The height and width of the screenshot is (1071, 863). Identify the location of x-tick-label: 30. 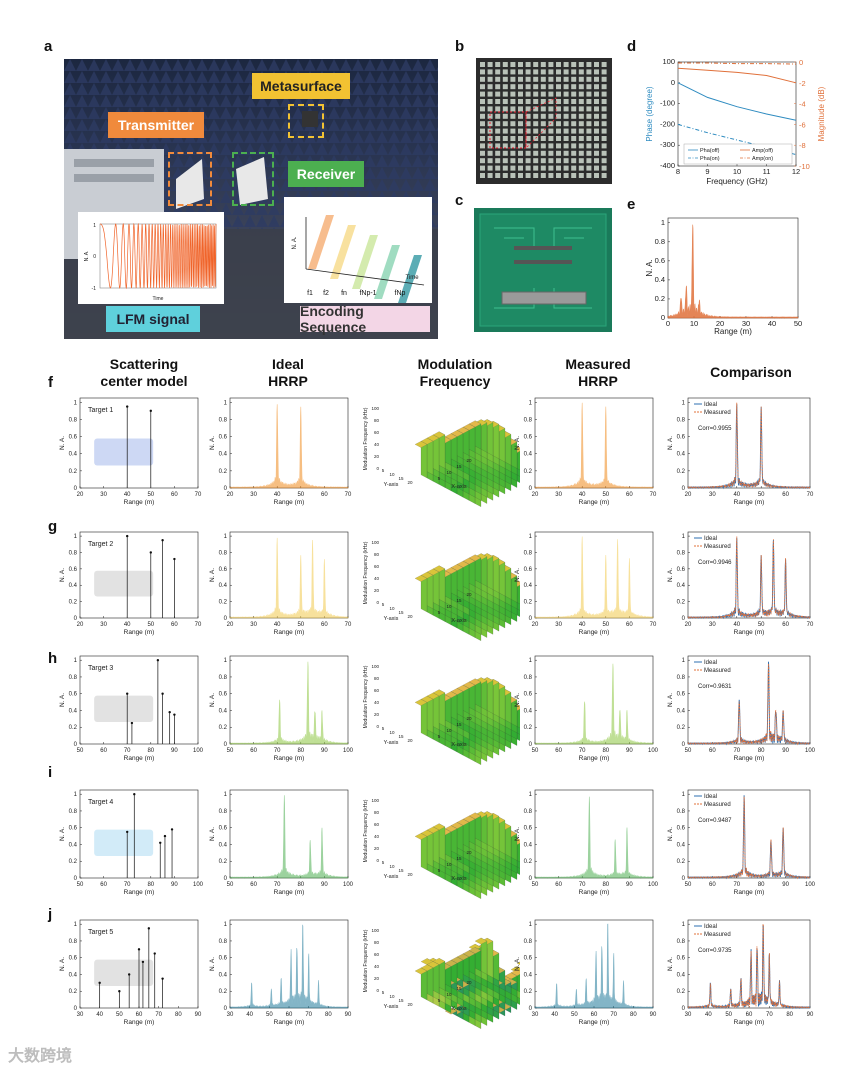
(688, 1015).